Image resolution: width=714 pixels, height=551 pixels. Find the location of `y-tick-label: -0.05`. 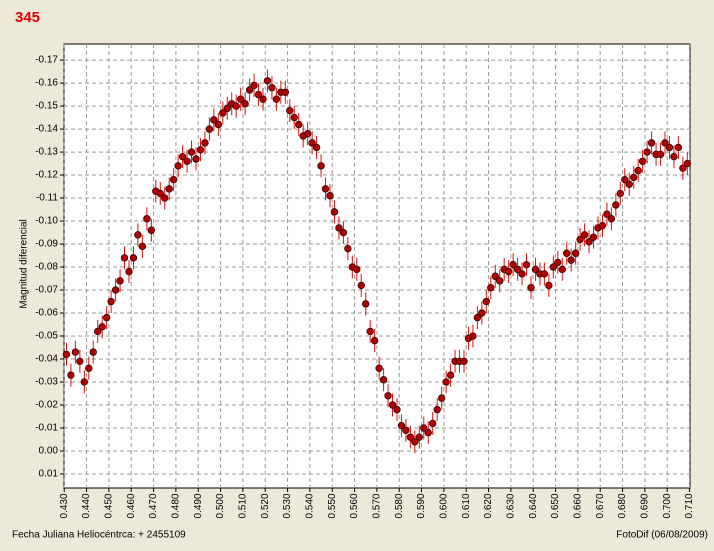

y-tick-label: -0.05 is located at coordinates (46, 336).